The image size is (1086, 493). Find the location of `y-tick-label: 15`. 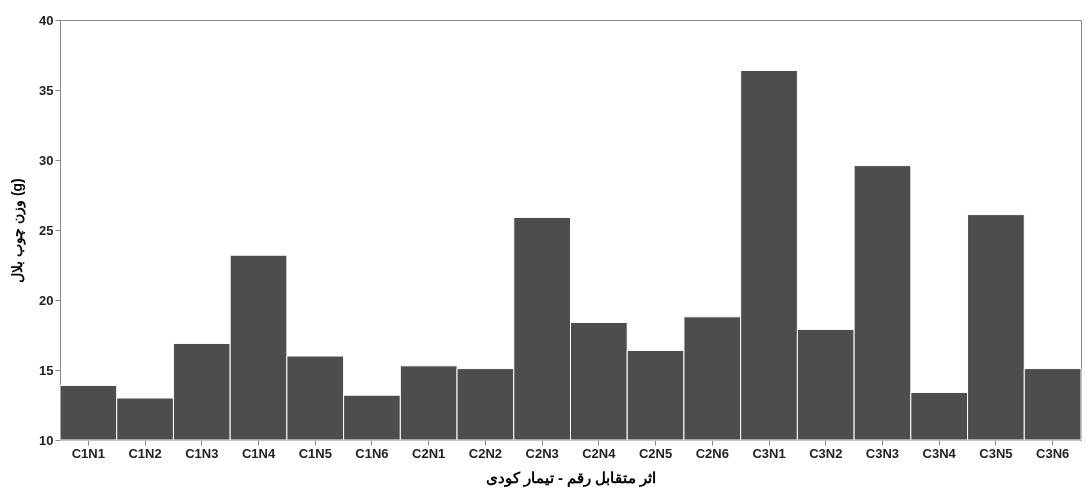

y-tick-label: 15 is located at coordinates (46, 370).